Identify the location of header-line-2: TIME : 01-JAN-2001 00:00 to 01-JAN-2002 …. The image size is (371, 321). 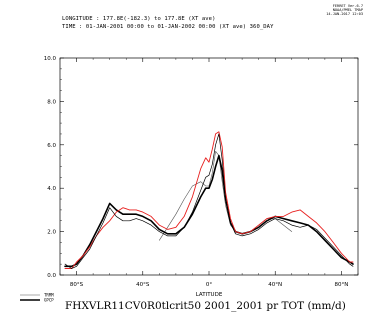
(168, 27).